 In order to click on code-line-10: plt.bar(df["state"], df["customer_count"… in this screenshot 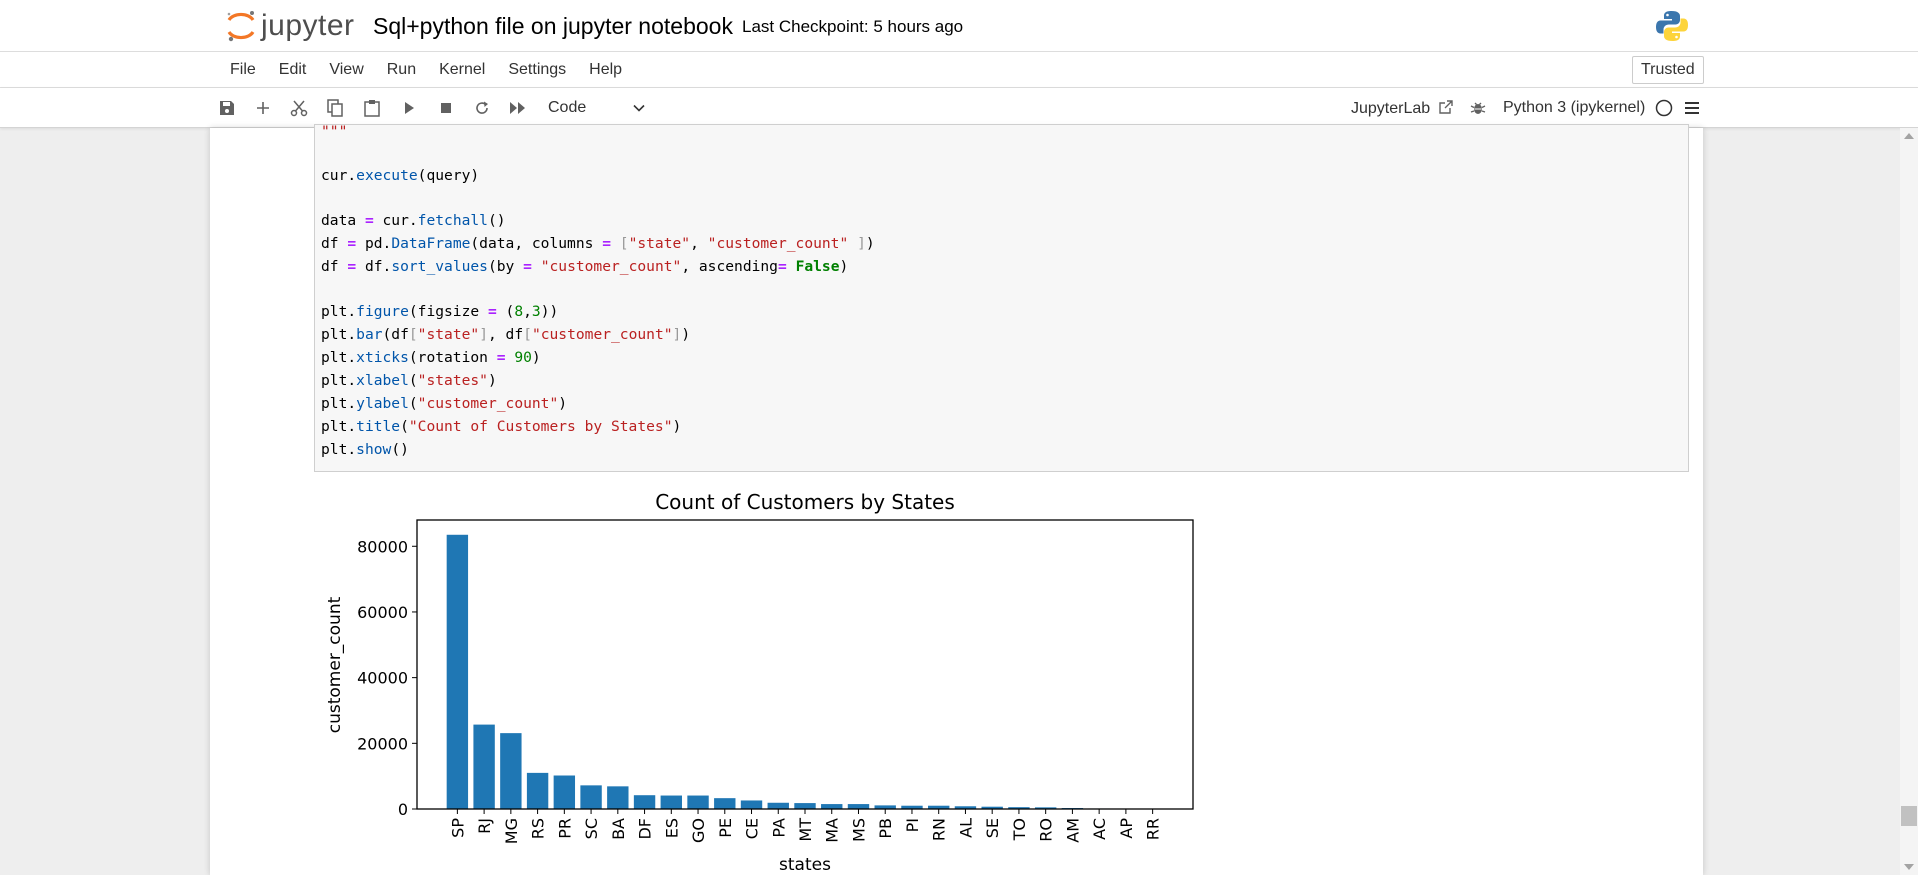, I will do `click(506, 334)`.